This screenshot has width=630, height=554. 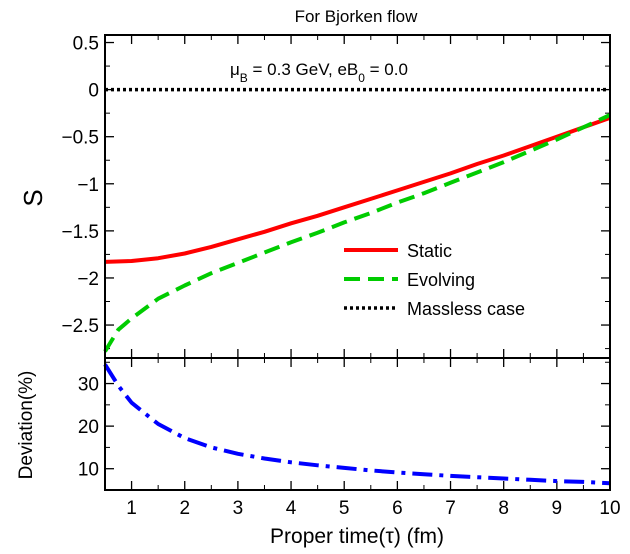 What do you see at coordinates (386, 69) in the screenshot?
I see `annotation-tail: = 0.0` at bounding box center [386, 69].